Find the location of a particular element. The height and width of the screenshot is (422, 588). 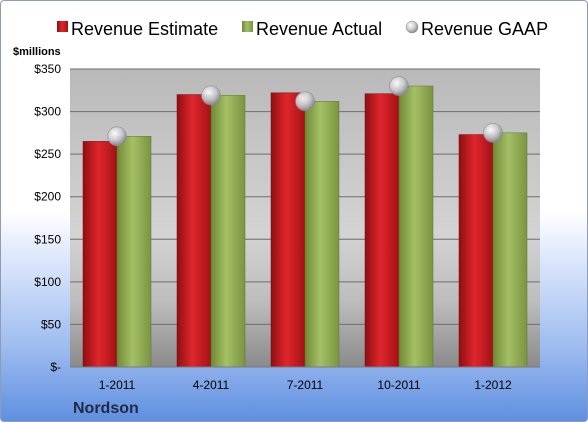

legend-label-estimate: Revenue Estimate is located at coordinates (144, 29).